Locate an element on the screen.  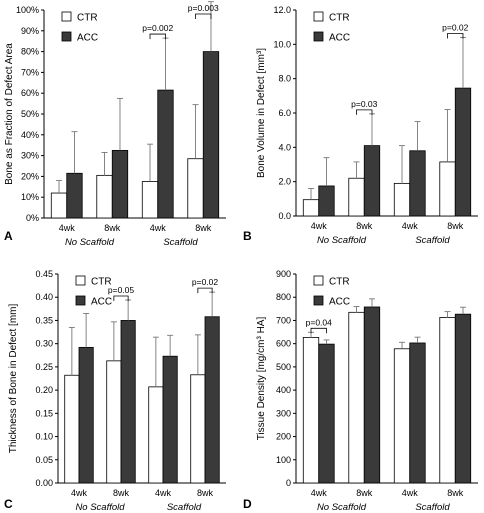
p-value-label: p=0.04 is located at coordinates (319, 322).